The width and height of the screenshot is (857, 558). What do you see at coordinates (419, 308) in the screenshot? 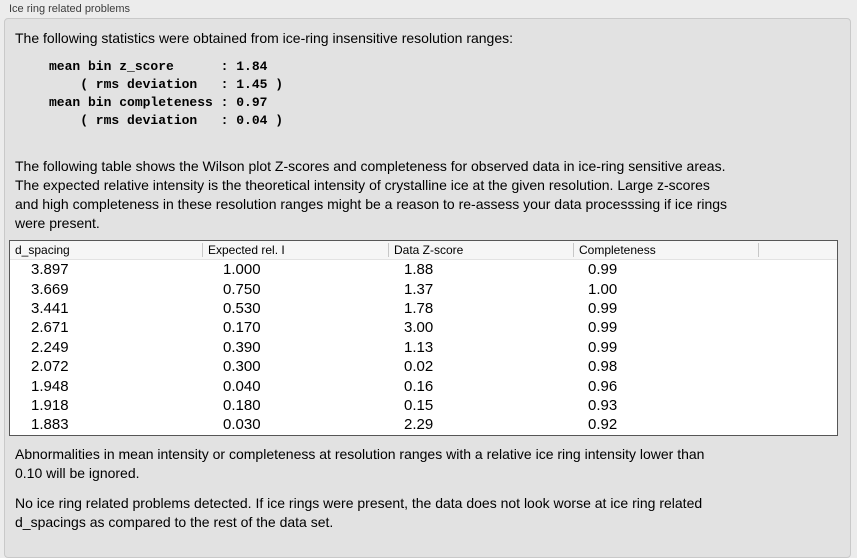
I see `table-cell: 1.78` at bounding box center [419, 308].